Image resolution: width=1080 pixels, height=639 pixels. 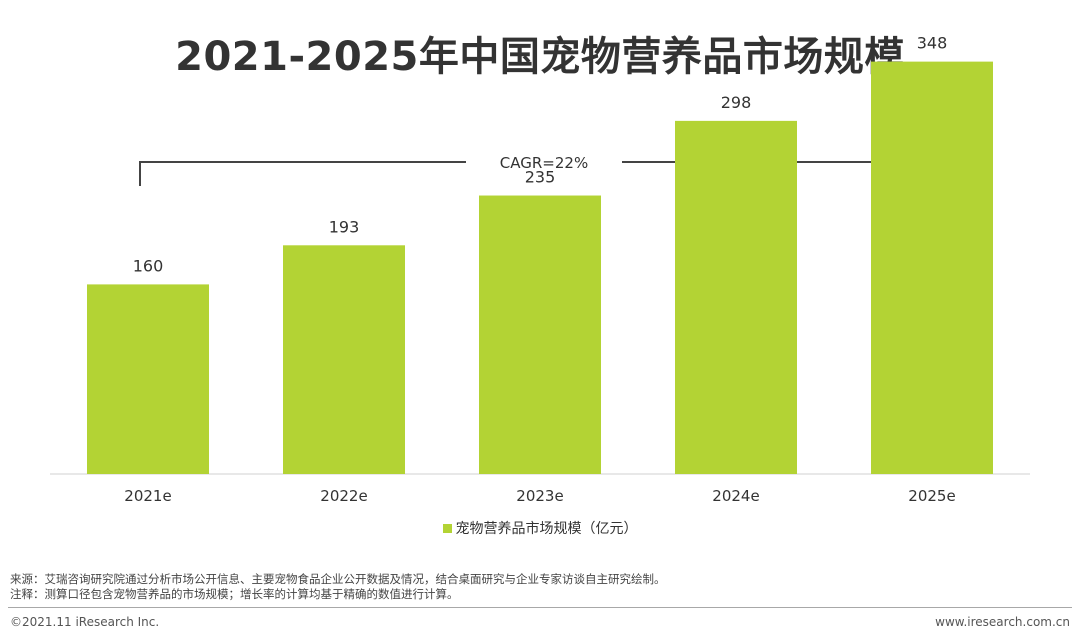 I want to click on legend: 宠物营养品市场规模（亿元）, so click(x=540, y=528).